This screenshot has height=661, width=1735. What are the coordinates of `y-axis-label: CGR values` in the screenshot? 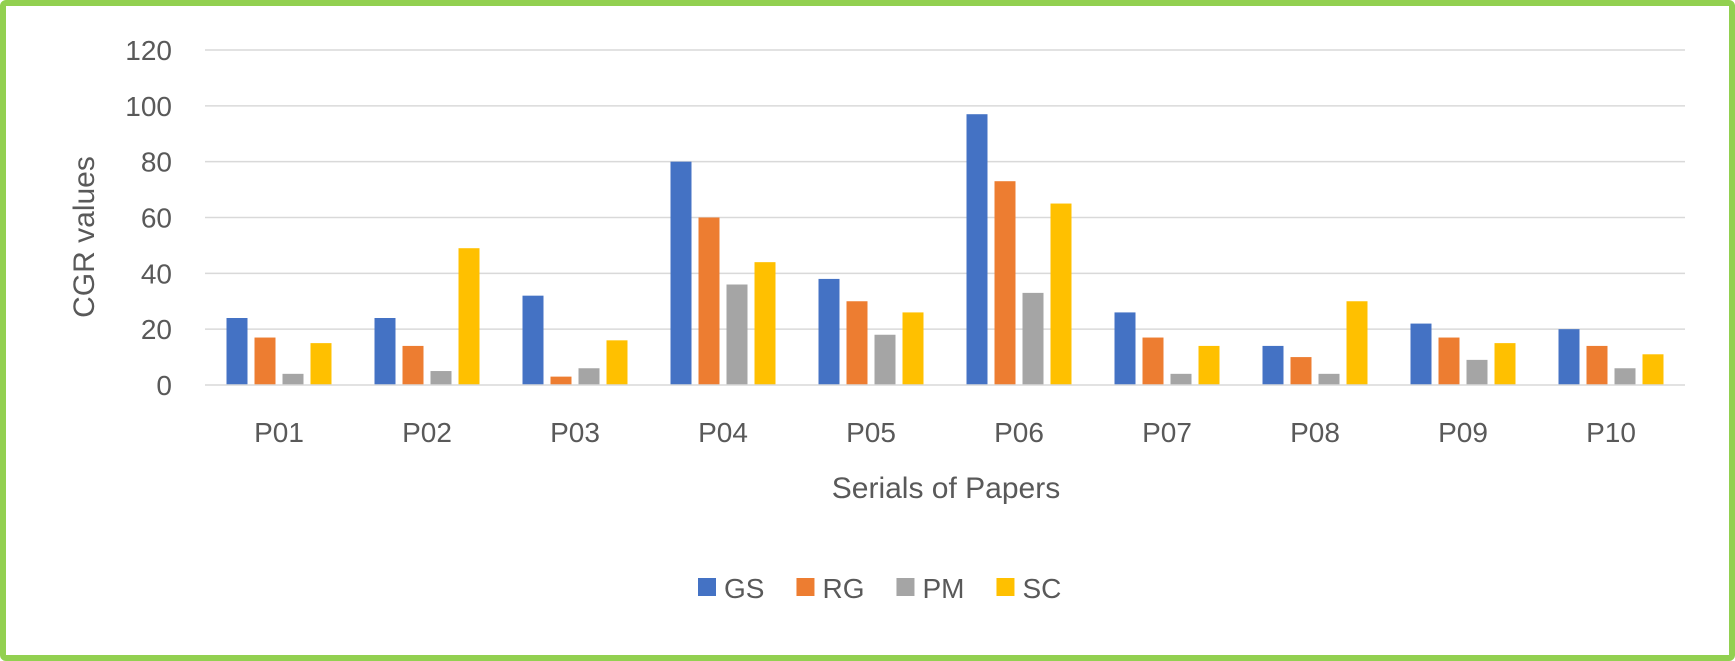 It's located at (84, 237).